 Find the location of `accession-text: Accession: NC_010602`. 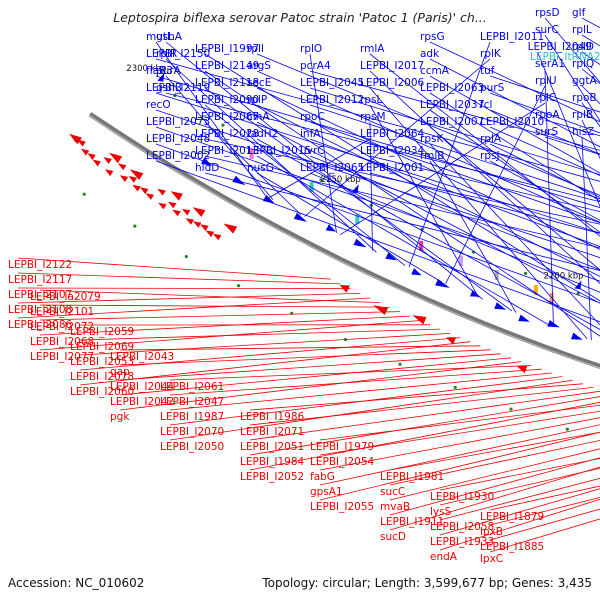

accession-text: Accession: NC_010602 is located at coordinates (76, 583).